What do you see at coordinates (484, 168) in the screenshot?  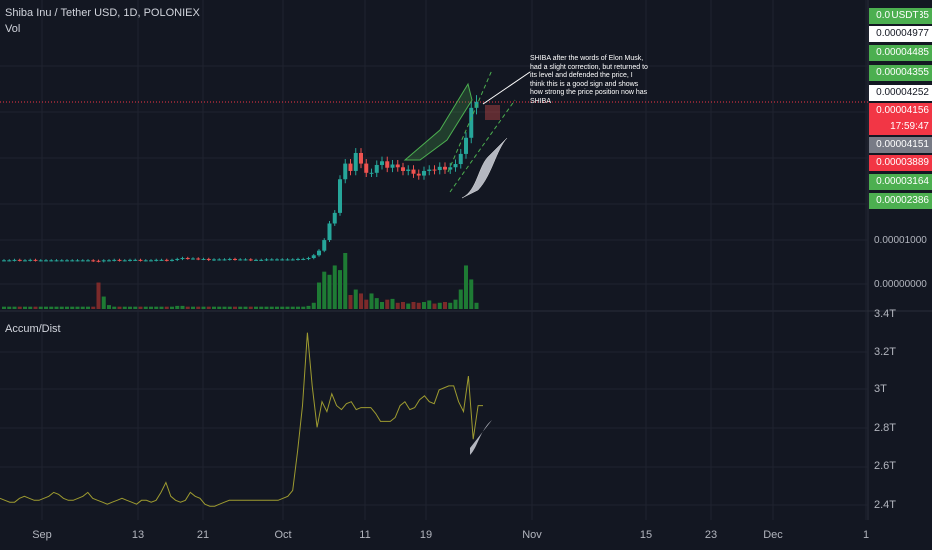 I see `curve-shape` at bounding box center [484, 168].